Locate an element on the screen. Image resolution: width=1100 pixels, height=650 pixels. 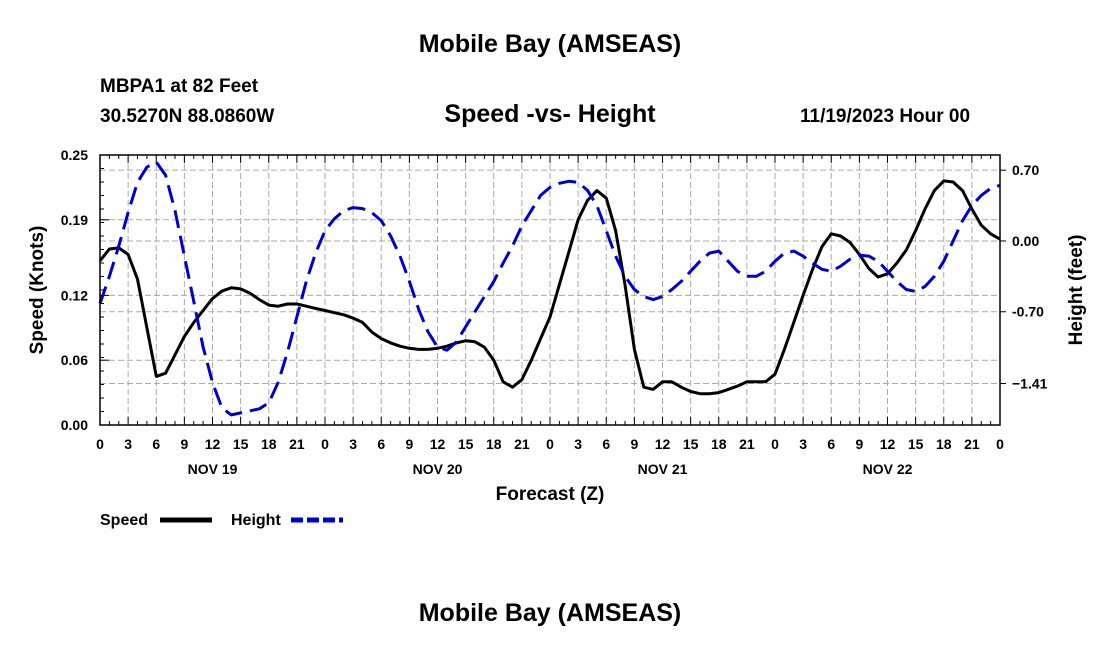
y-axis-title: Speed (Knots) is located at coordinates (37, 290).